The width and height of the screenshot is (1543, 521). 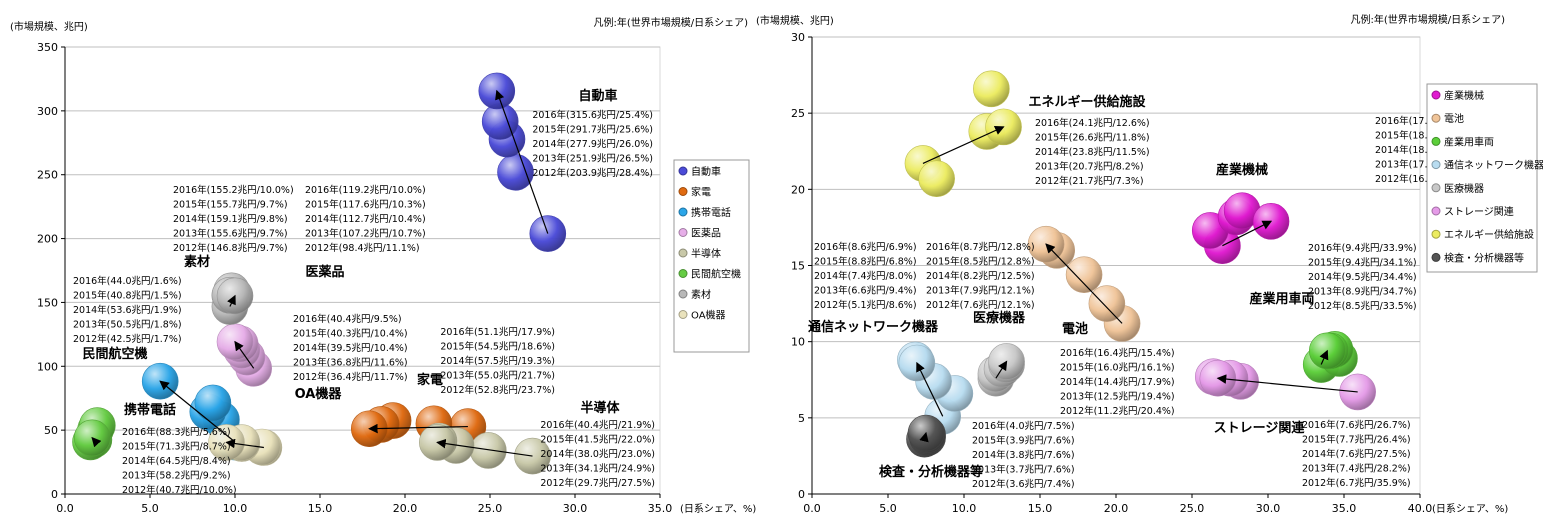 I want to click on legend-item-携帯電話: 携帯電話, so click(x=711, y=212).